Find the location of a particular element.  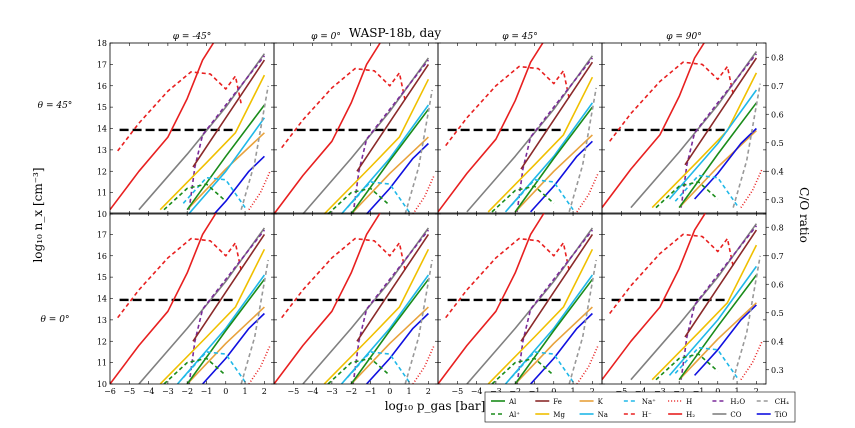

y-tick-label: 14 is located at coordinates (102, 129).